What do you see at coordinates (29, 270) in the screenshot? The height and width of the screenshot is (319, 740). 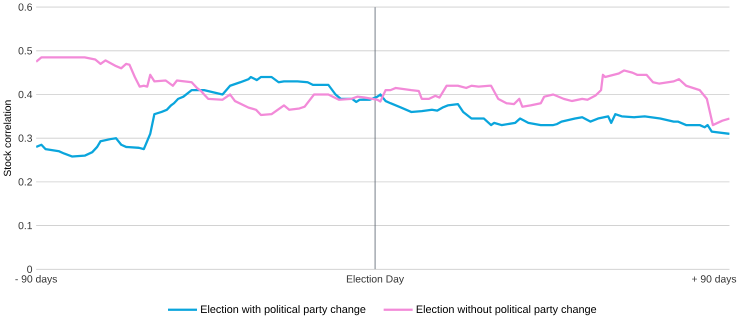 I see `y-tick-label: 0` at bounding box center [29, 270].